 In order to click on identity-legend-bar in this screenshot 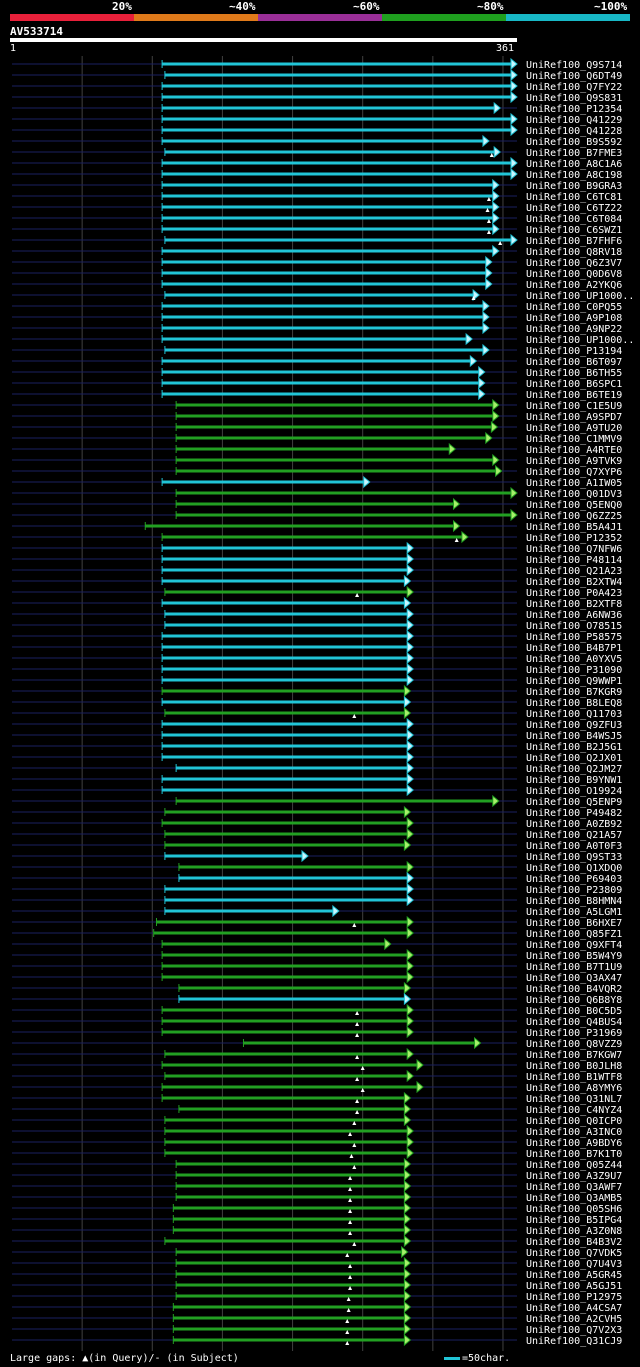, I will do `click(320, 17)`.